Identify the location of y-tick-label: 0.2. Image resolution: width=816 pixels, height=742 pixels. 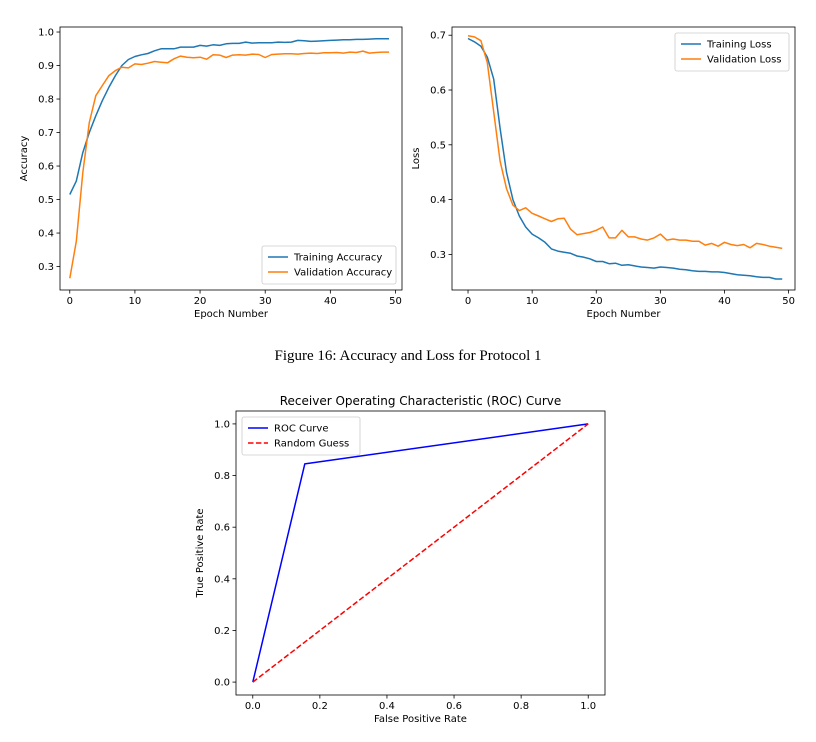
(222, 631).